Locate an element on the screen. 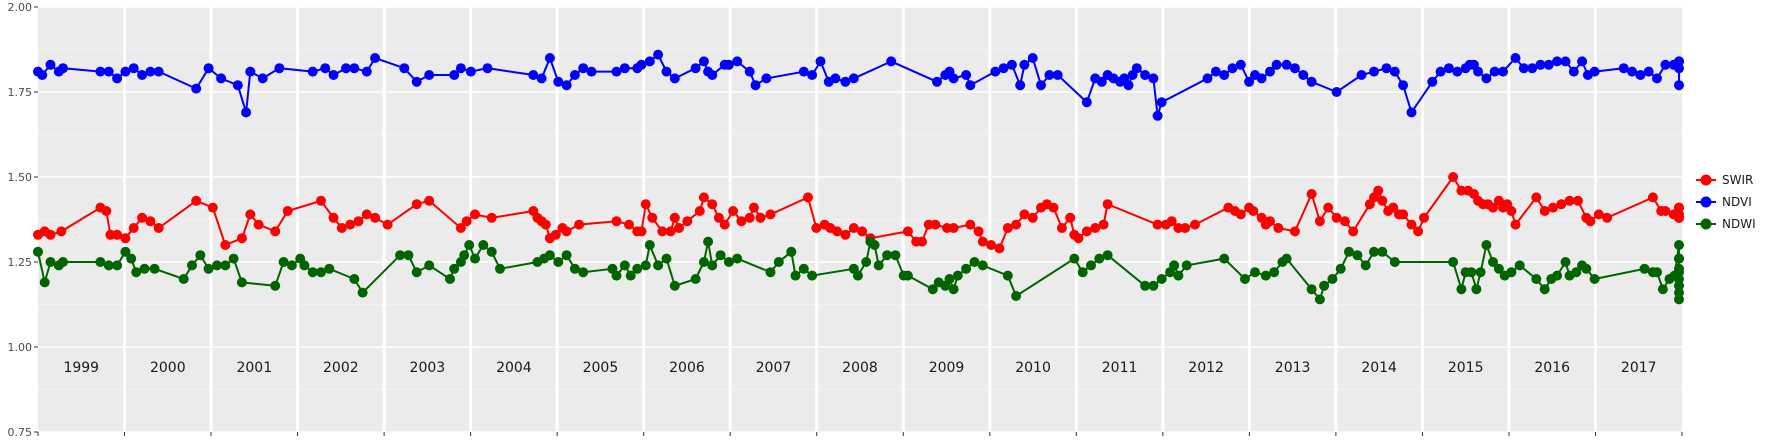  year-label: 2017 is located at coordinates (1639, 368).